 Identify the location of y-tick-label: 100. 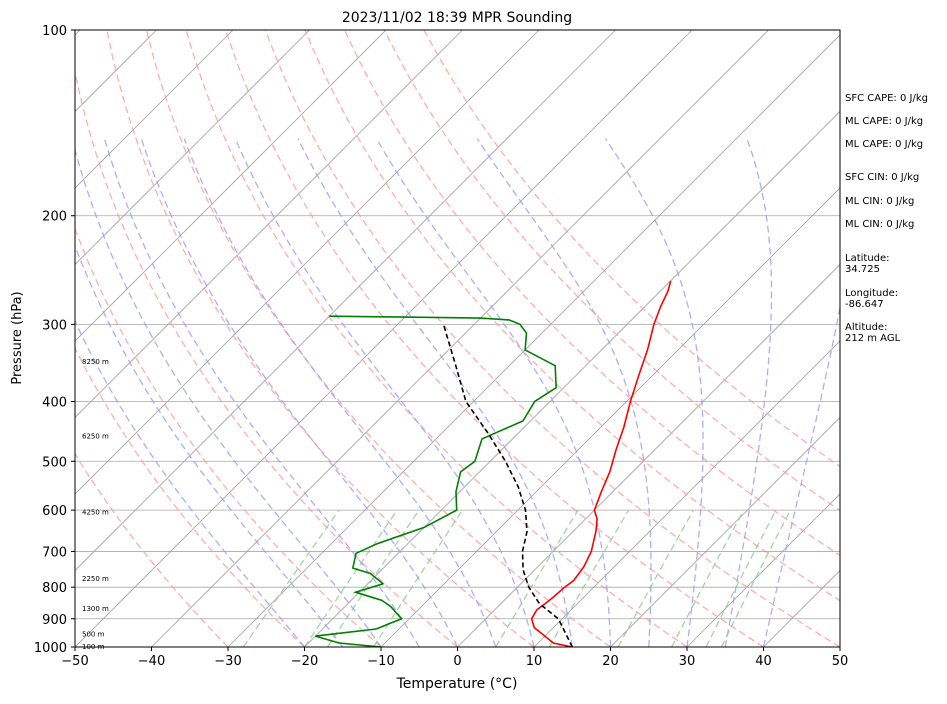
(54, 31).